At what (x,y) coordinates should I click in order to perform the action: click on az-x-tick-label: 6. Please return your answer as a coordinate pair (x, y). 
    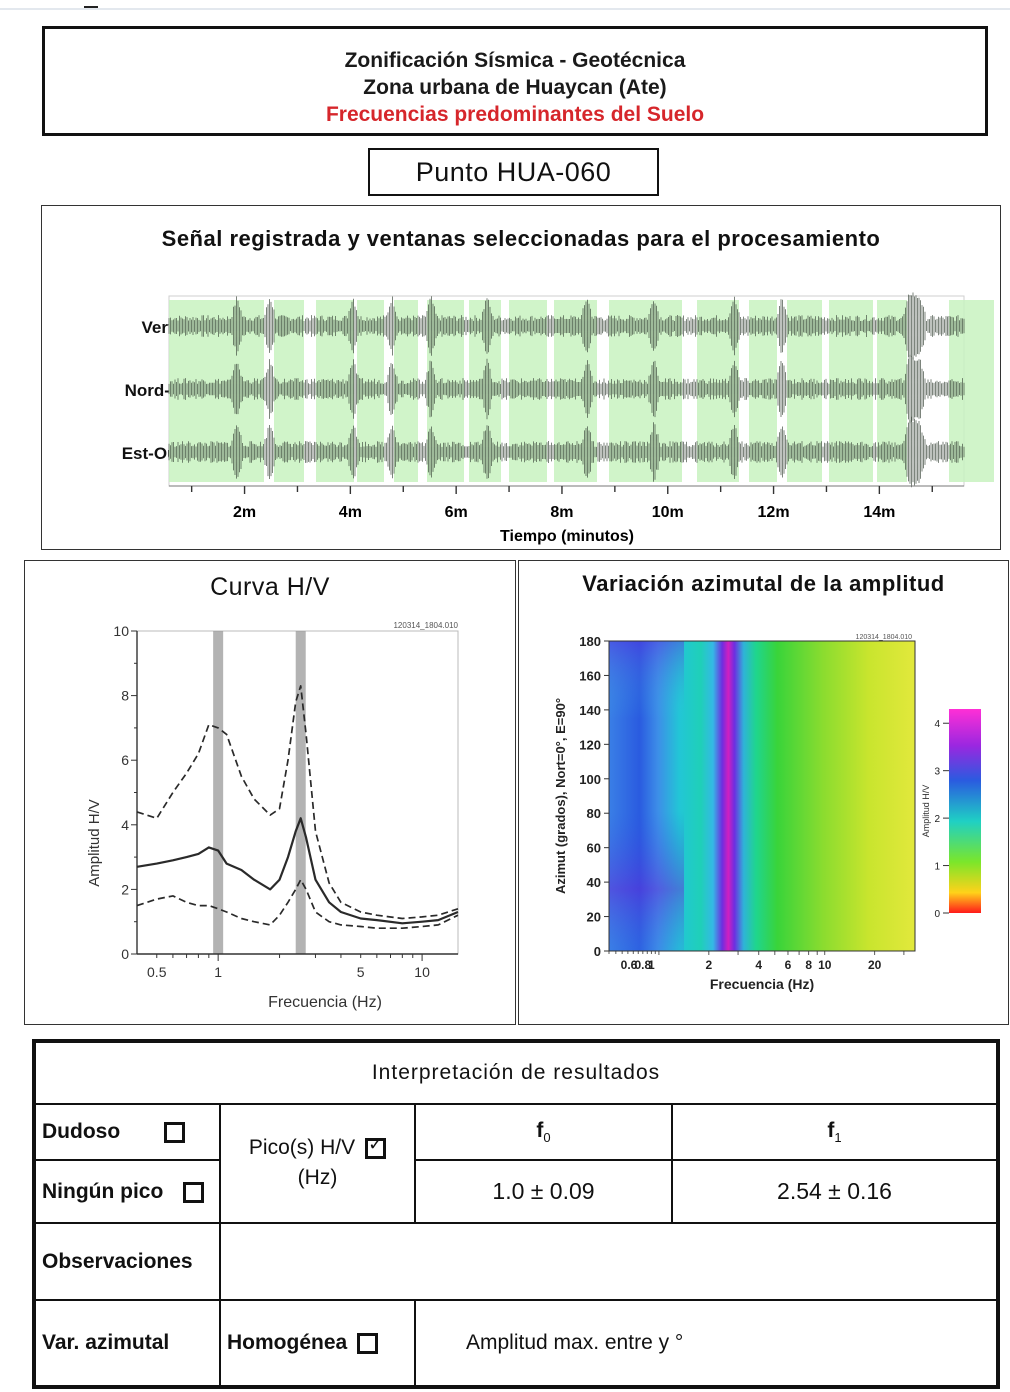
    Looking at the image, I should click on (788, 965).